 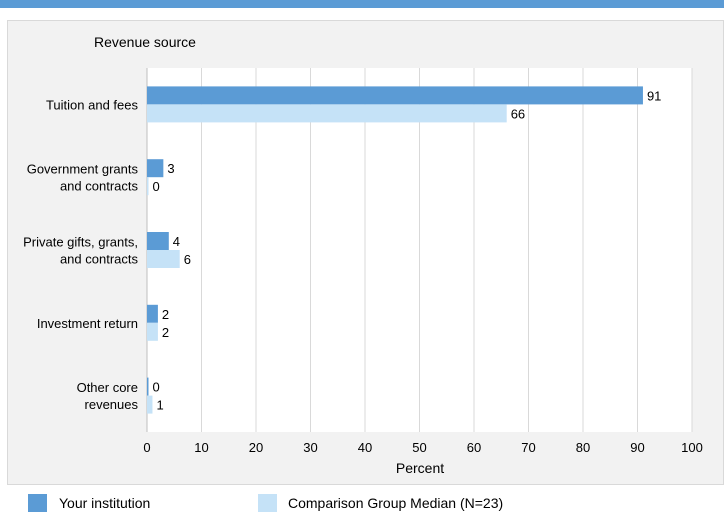 I want to click on x-tick-label: 40, so click(x=365, y=447).